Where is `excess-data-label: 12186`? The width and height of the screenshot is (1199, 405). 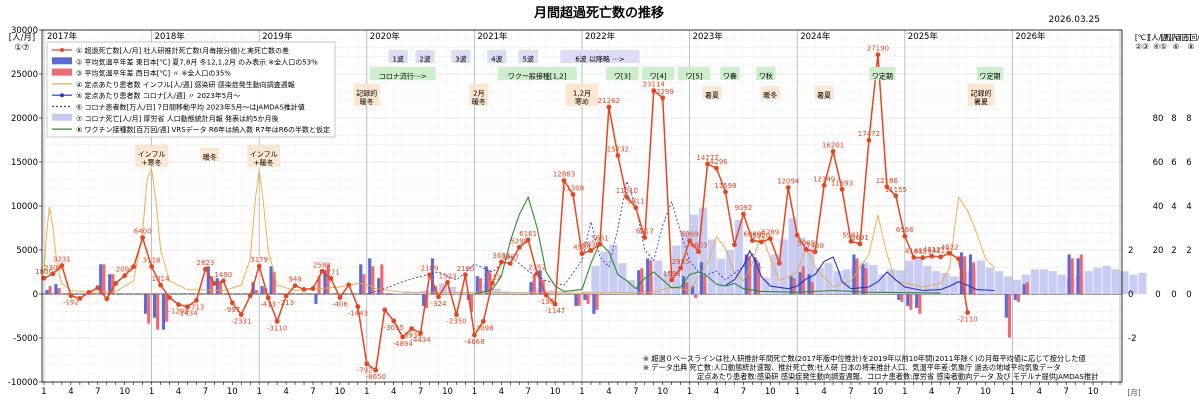
excess-data-label: 12186 is located at coordinates (887, 181).